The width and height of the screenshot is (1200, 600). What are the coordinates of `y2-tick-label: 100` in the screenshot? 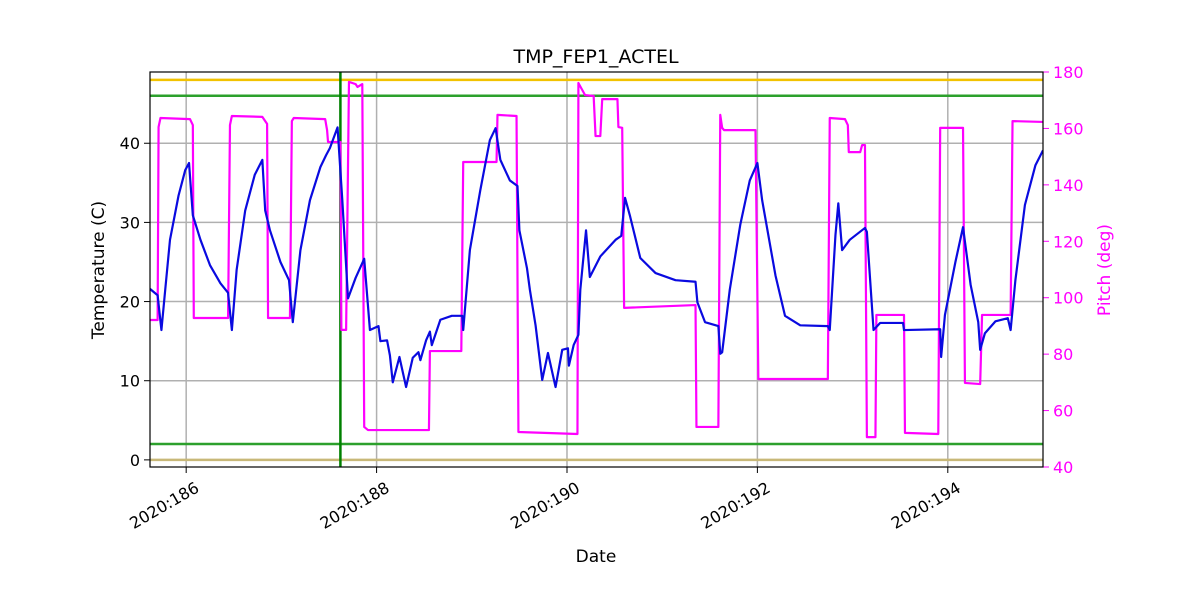 It's located at (1068, 298).